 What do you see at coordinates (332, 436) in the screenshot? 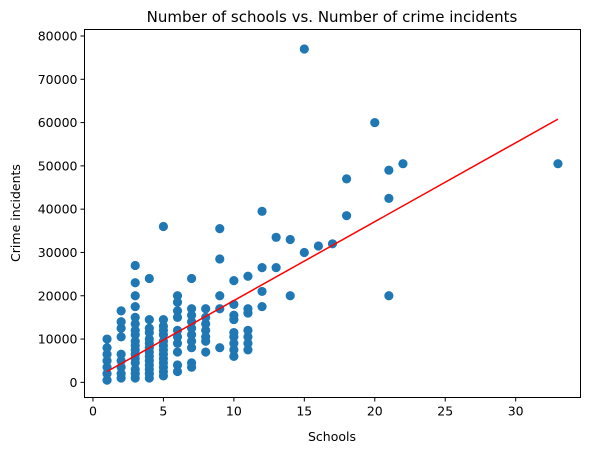
I see `x-axis-label: Schools` at bounding box center [332, 436].